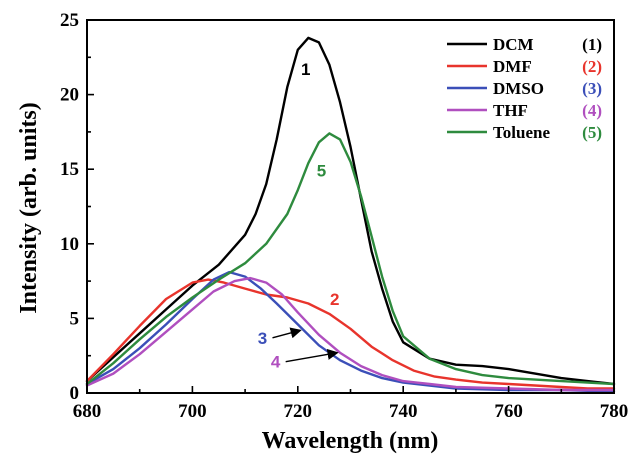  I want to click on x-tick-label: 760, so click(508, 411).